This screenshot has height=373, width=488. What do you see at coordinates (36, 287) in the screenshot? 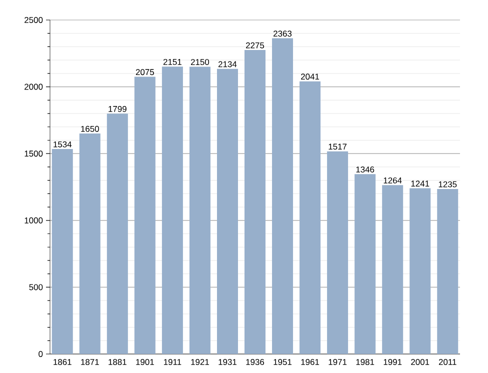
I see `y-tick-label: 500` at bounding box center [36, 287].